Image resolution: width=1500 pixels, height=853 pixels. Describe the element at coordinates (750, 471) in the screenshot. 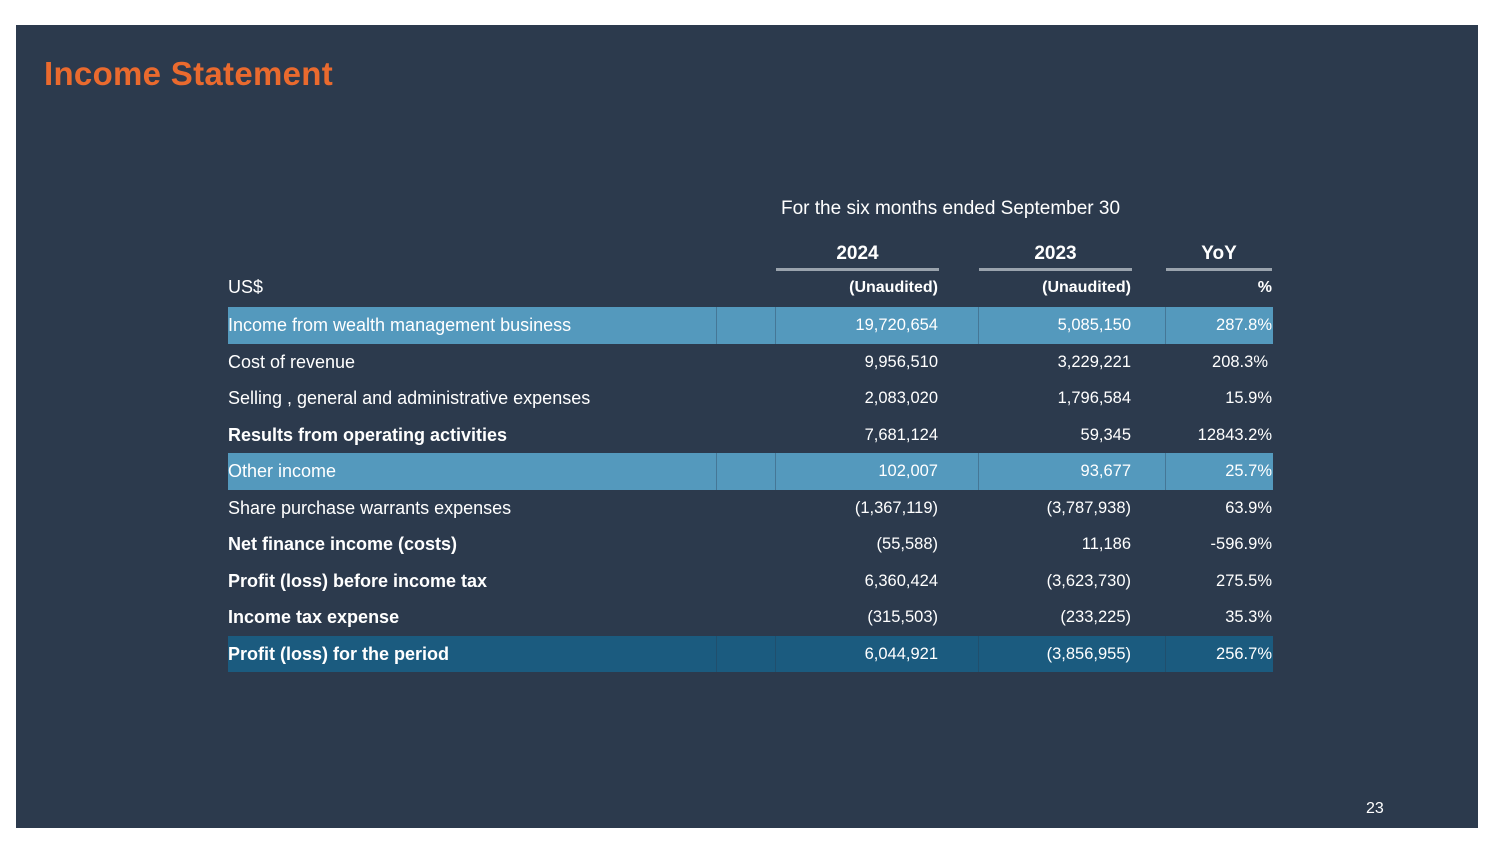

I see `table-row: Other income 102,007 93,677 25.7%` at that location.